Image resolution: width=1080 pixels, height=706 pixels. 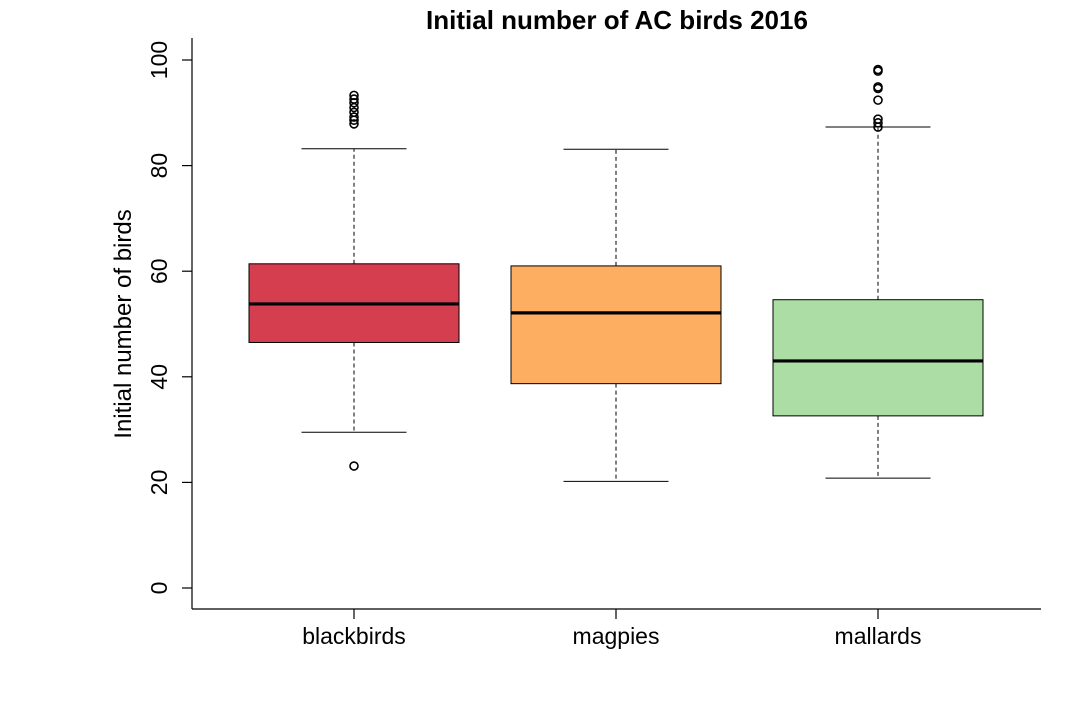 What do you see at coordinates (878, 636) in the screenshot?
I see `x-tick-label: mallards` at bounding box center [878, 636].